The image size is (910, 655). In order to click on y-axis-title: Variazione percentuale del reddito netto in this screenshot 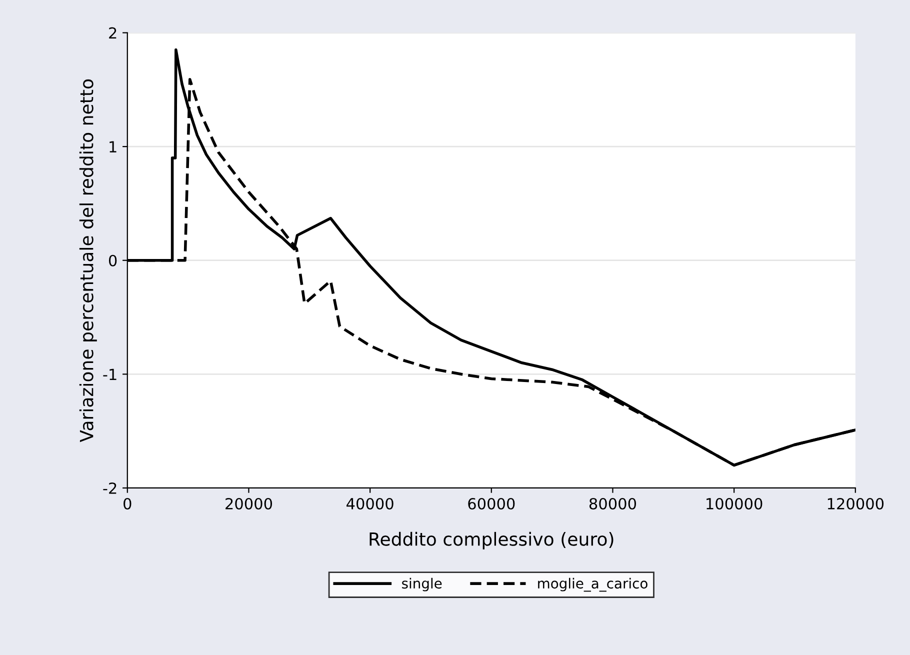, I will do `click(88, 260)`.